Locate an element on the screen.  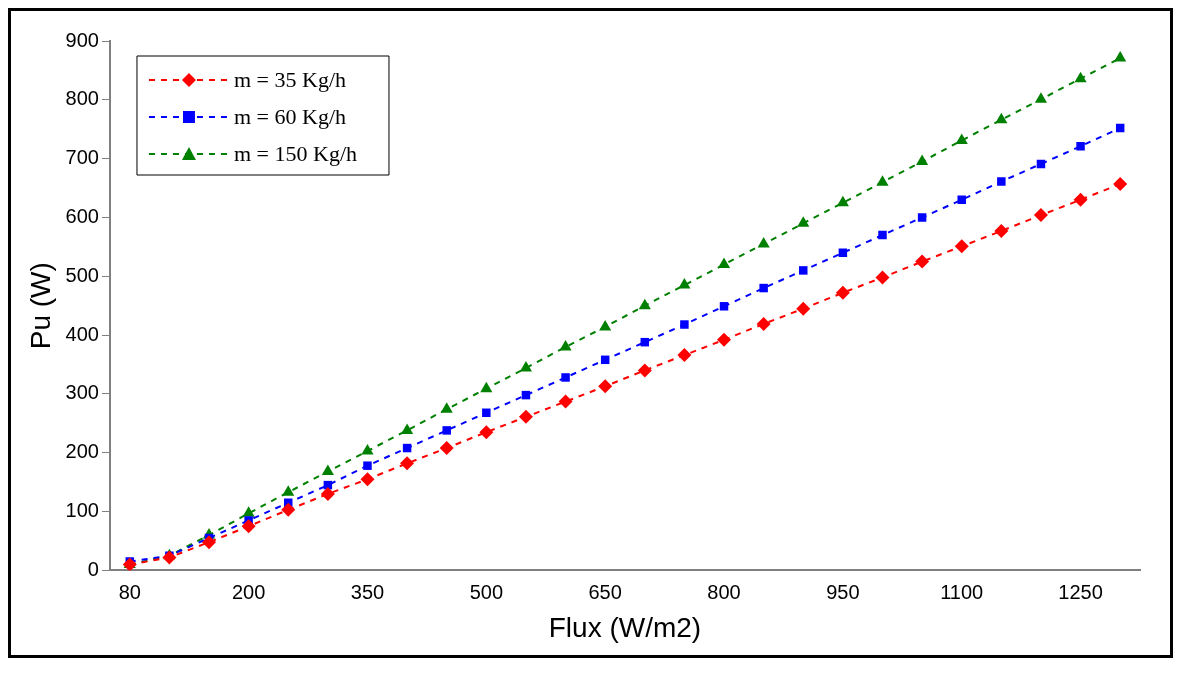
x-tick-label: 1250 is located at coordinates (1080, 591).